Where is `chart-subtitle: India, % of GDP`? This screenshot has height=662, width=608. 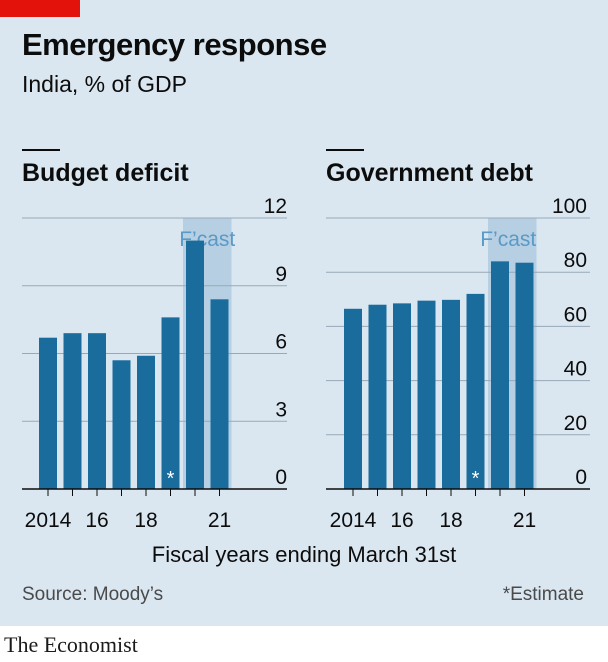 chart-subtitle: India, % of GDP is located at coordinates (104, 84).